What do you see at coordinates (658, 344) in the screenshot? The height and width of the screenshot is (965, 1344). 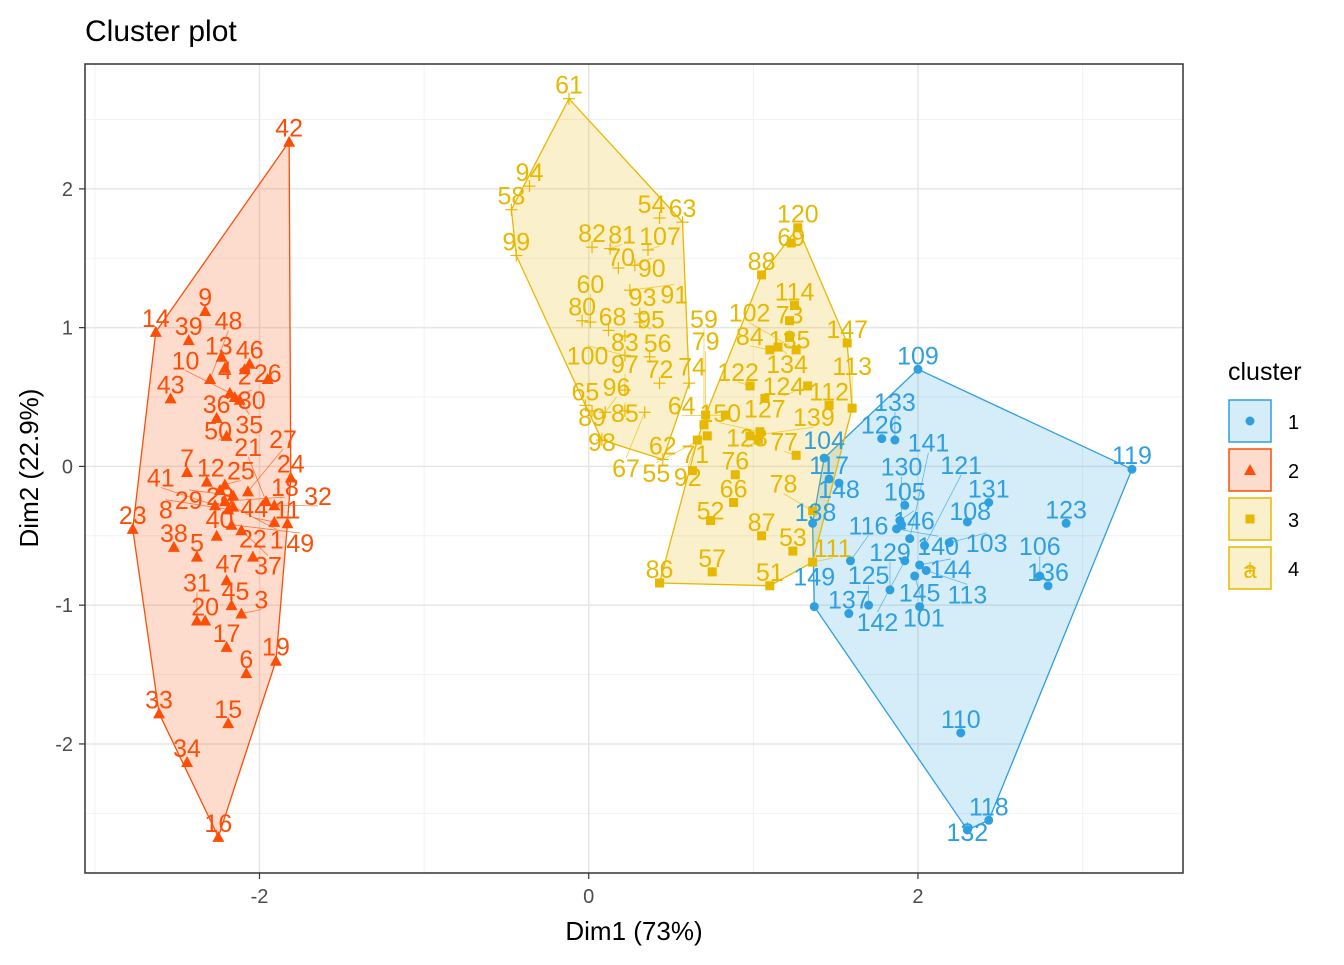 I see `point-label: 56` at bounding box center [658, 344].